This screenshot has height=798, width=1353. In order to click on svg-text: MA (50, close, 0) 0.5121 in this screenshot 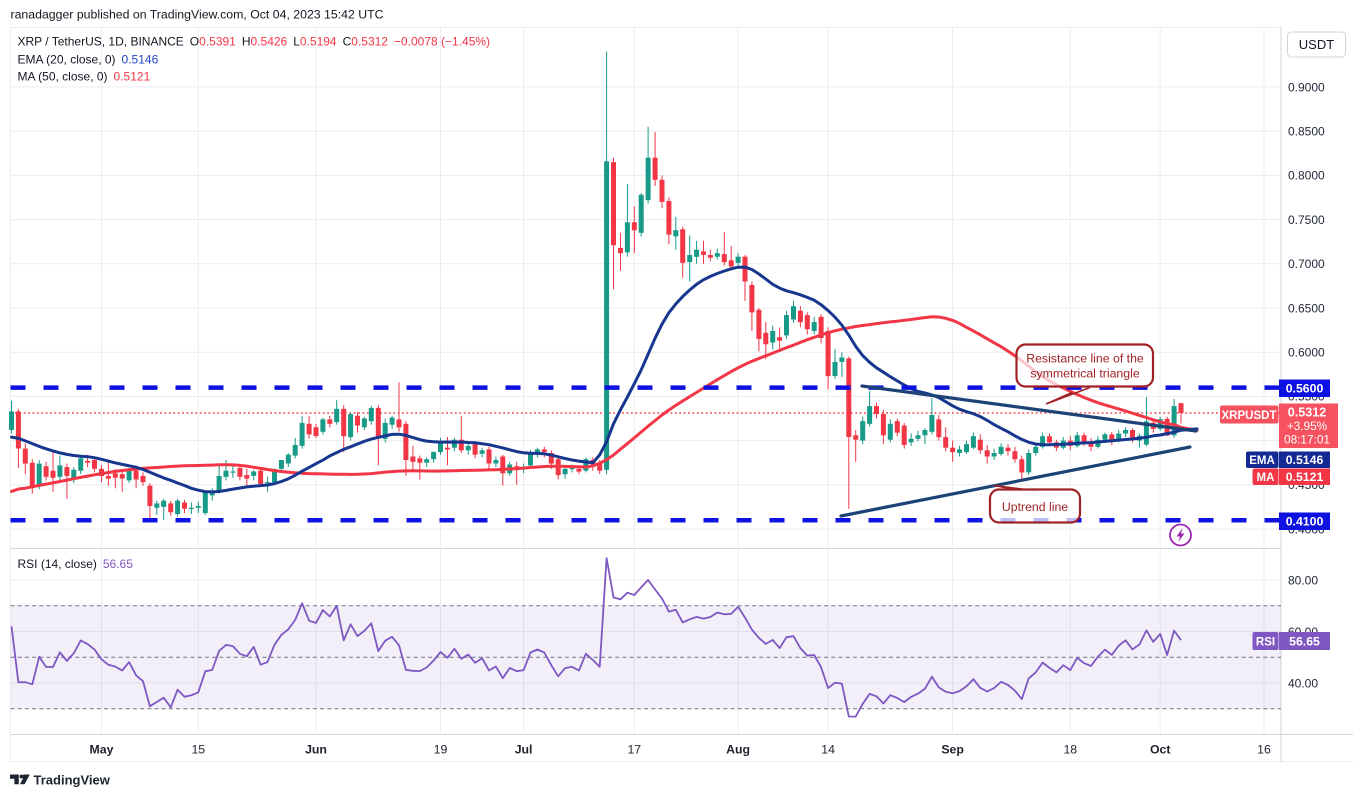, I will do `click(84, 77)`.